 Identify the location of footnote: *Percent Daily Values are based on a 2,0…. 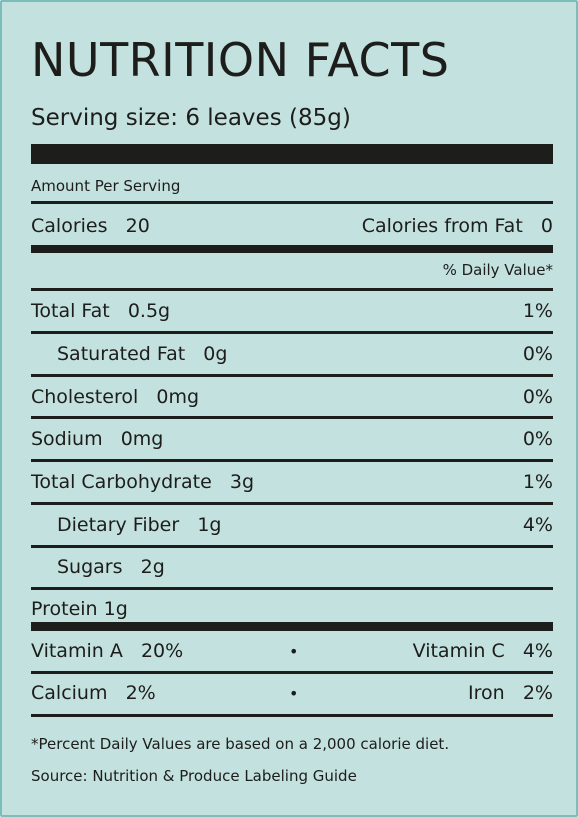
(240, 744).